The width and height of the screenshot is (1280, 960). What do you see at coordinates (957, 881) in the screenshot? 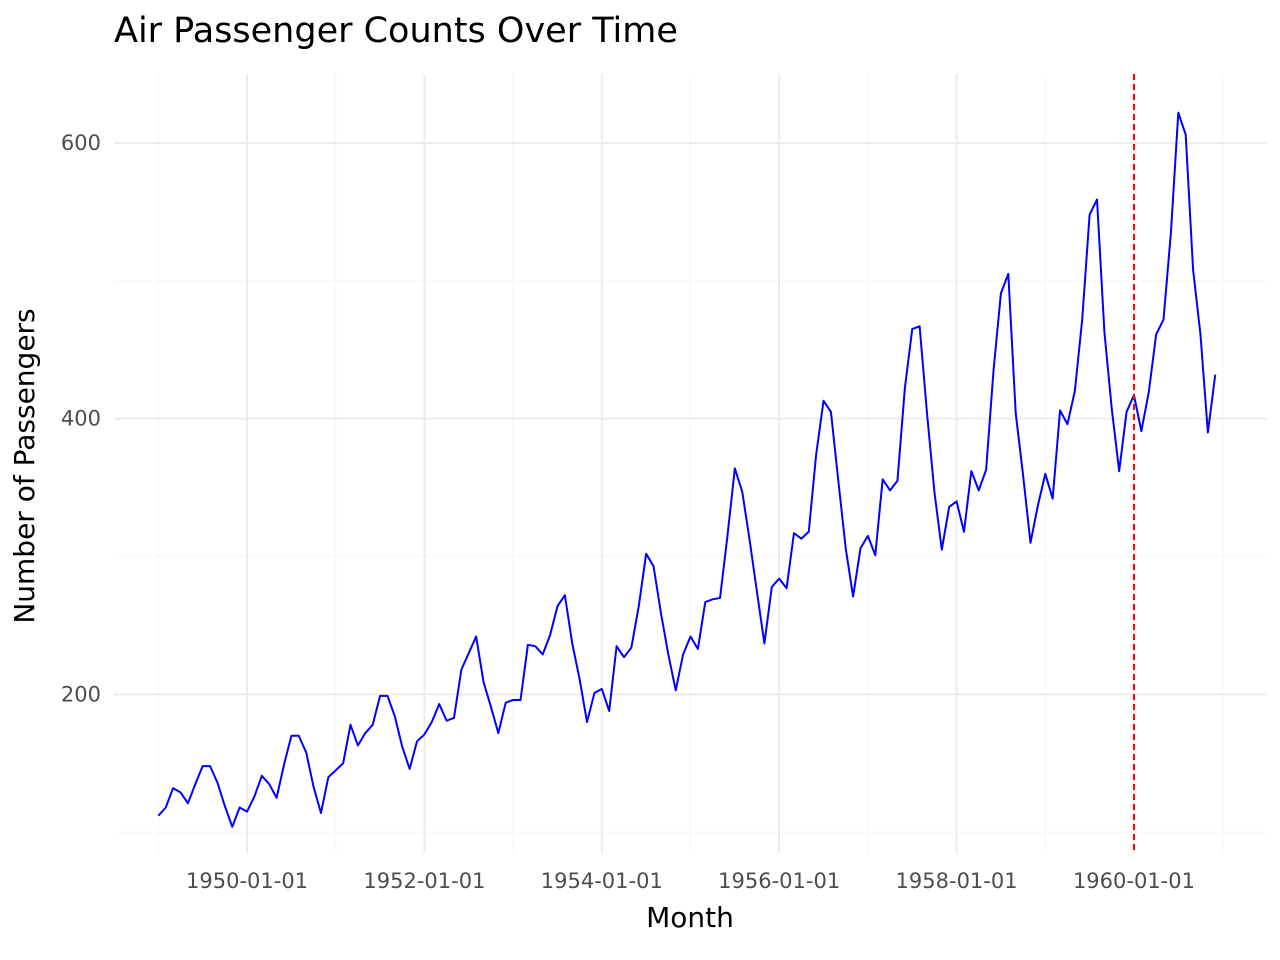
I see `x-tick-label: 1958-01-01` at bounding box center [957, 881].